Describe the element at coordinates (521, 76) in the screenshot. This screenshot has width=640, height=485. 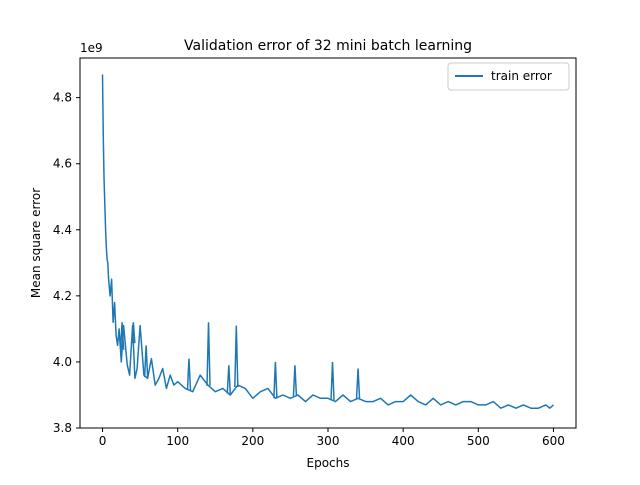
I see `legend-label: train error` at that location.